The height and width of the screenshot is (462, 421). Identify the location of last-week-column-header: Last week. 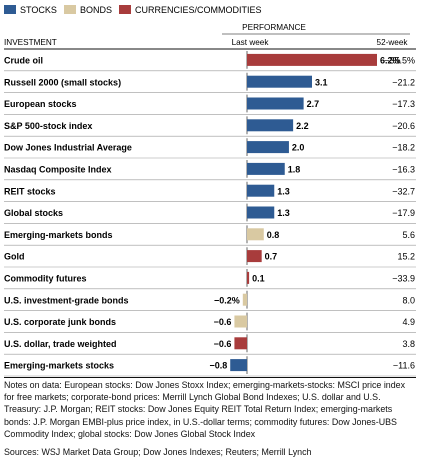
(251, 42).